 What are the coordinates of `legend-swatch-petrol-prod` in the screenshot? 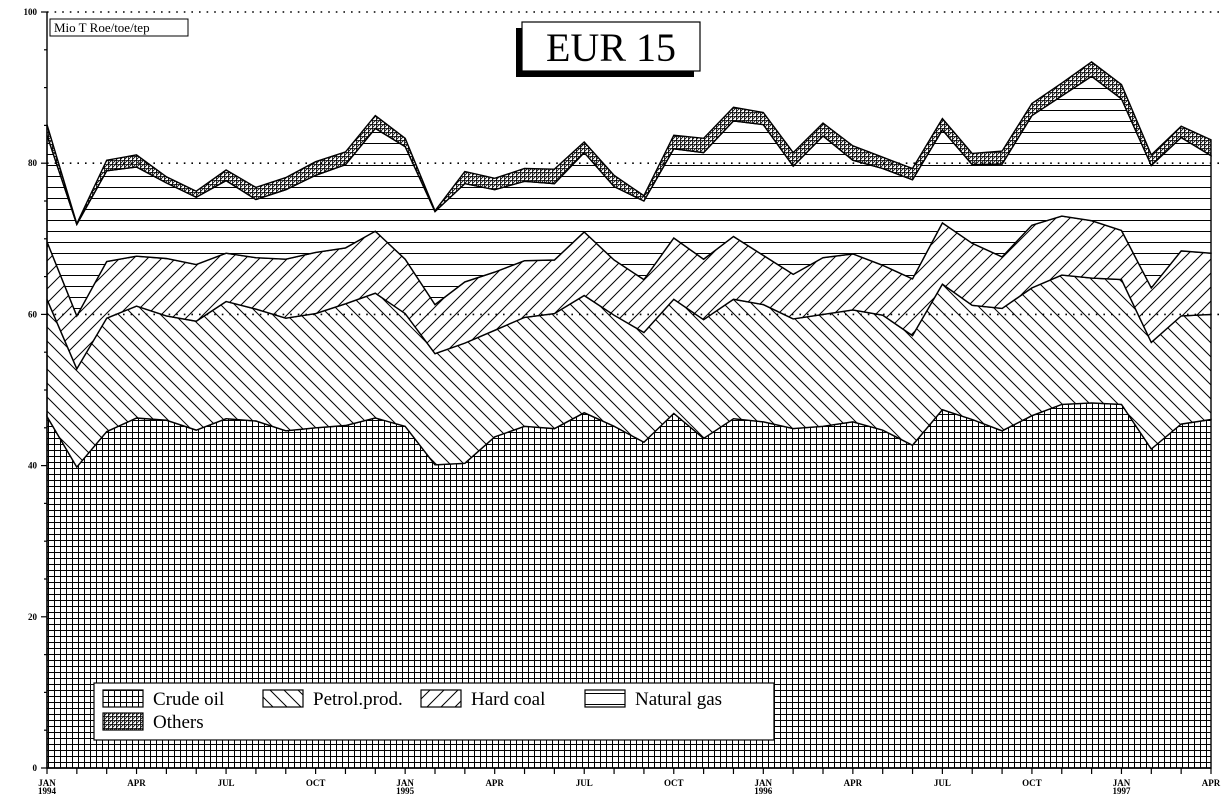 It's located at (283, 698).